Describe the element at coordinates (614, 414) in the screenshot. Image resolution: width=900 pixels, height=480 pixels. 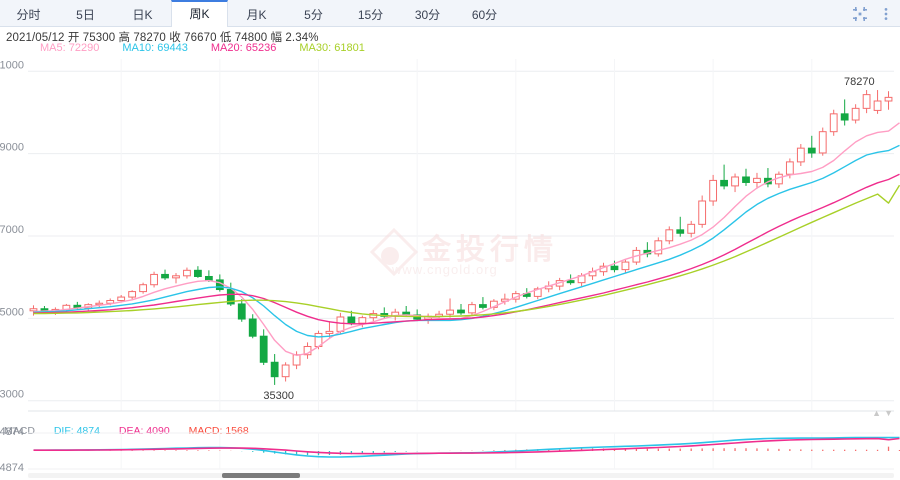
I see `x-axis-label: 2020/11` at that location.